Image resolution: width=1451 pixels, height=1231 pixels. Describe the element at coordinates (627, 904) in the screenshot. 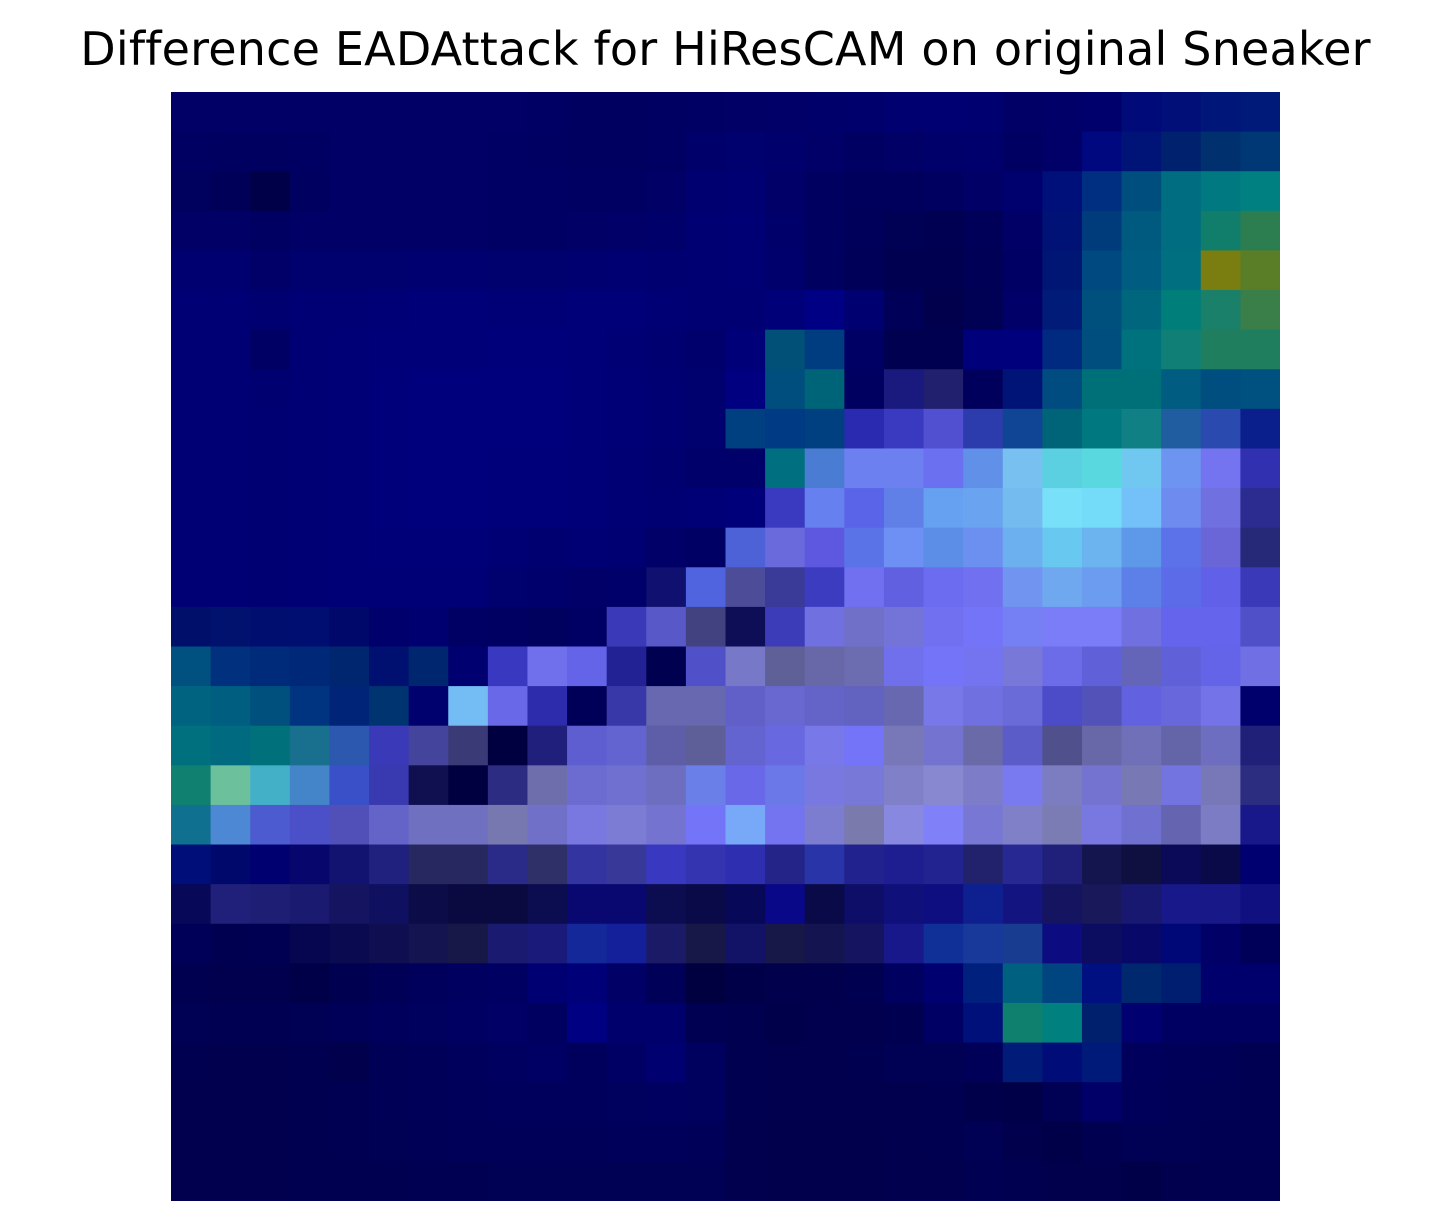

I see `heatmap-cell-r20-c11` at that location.